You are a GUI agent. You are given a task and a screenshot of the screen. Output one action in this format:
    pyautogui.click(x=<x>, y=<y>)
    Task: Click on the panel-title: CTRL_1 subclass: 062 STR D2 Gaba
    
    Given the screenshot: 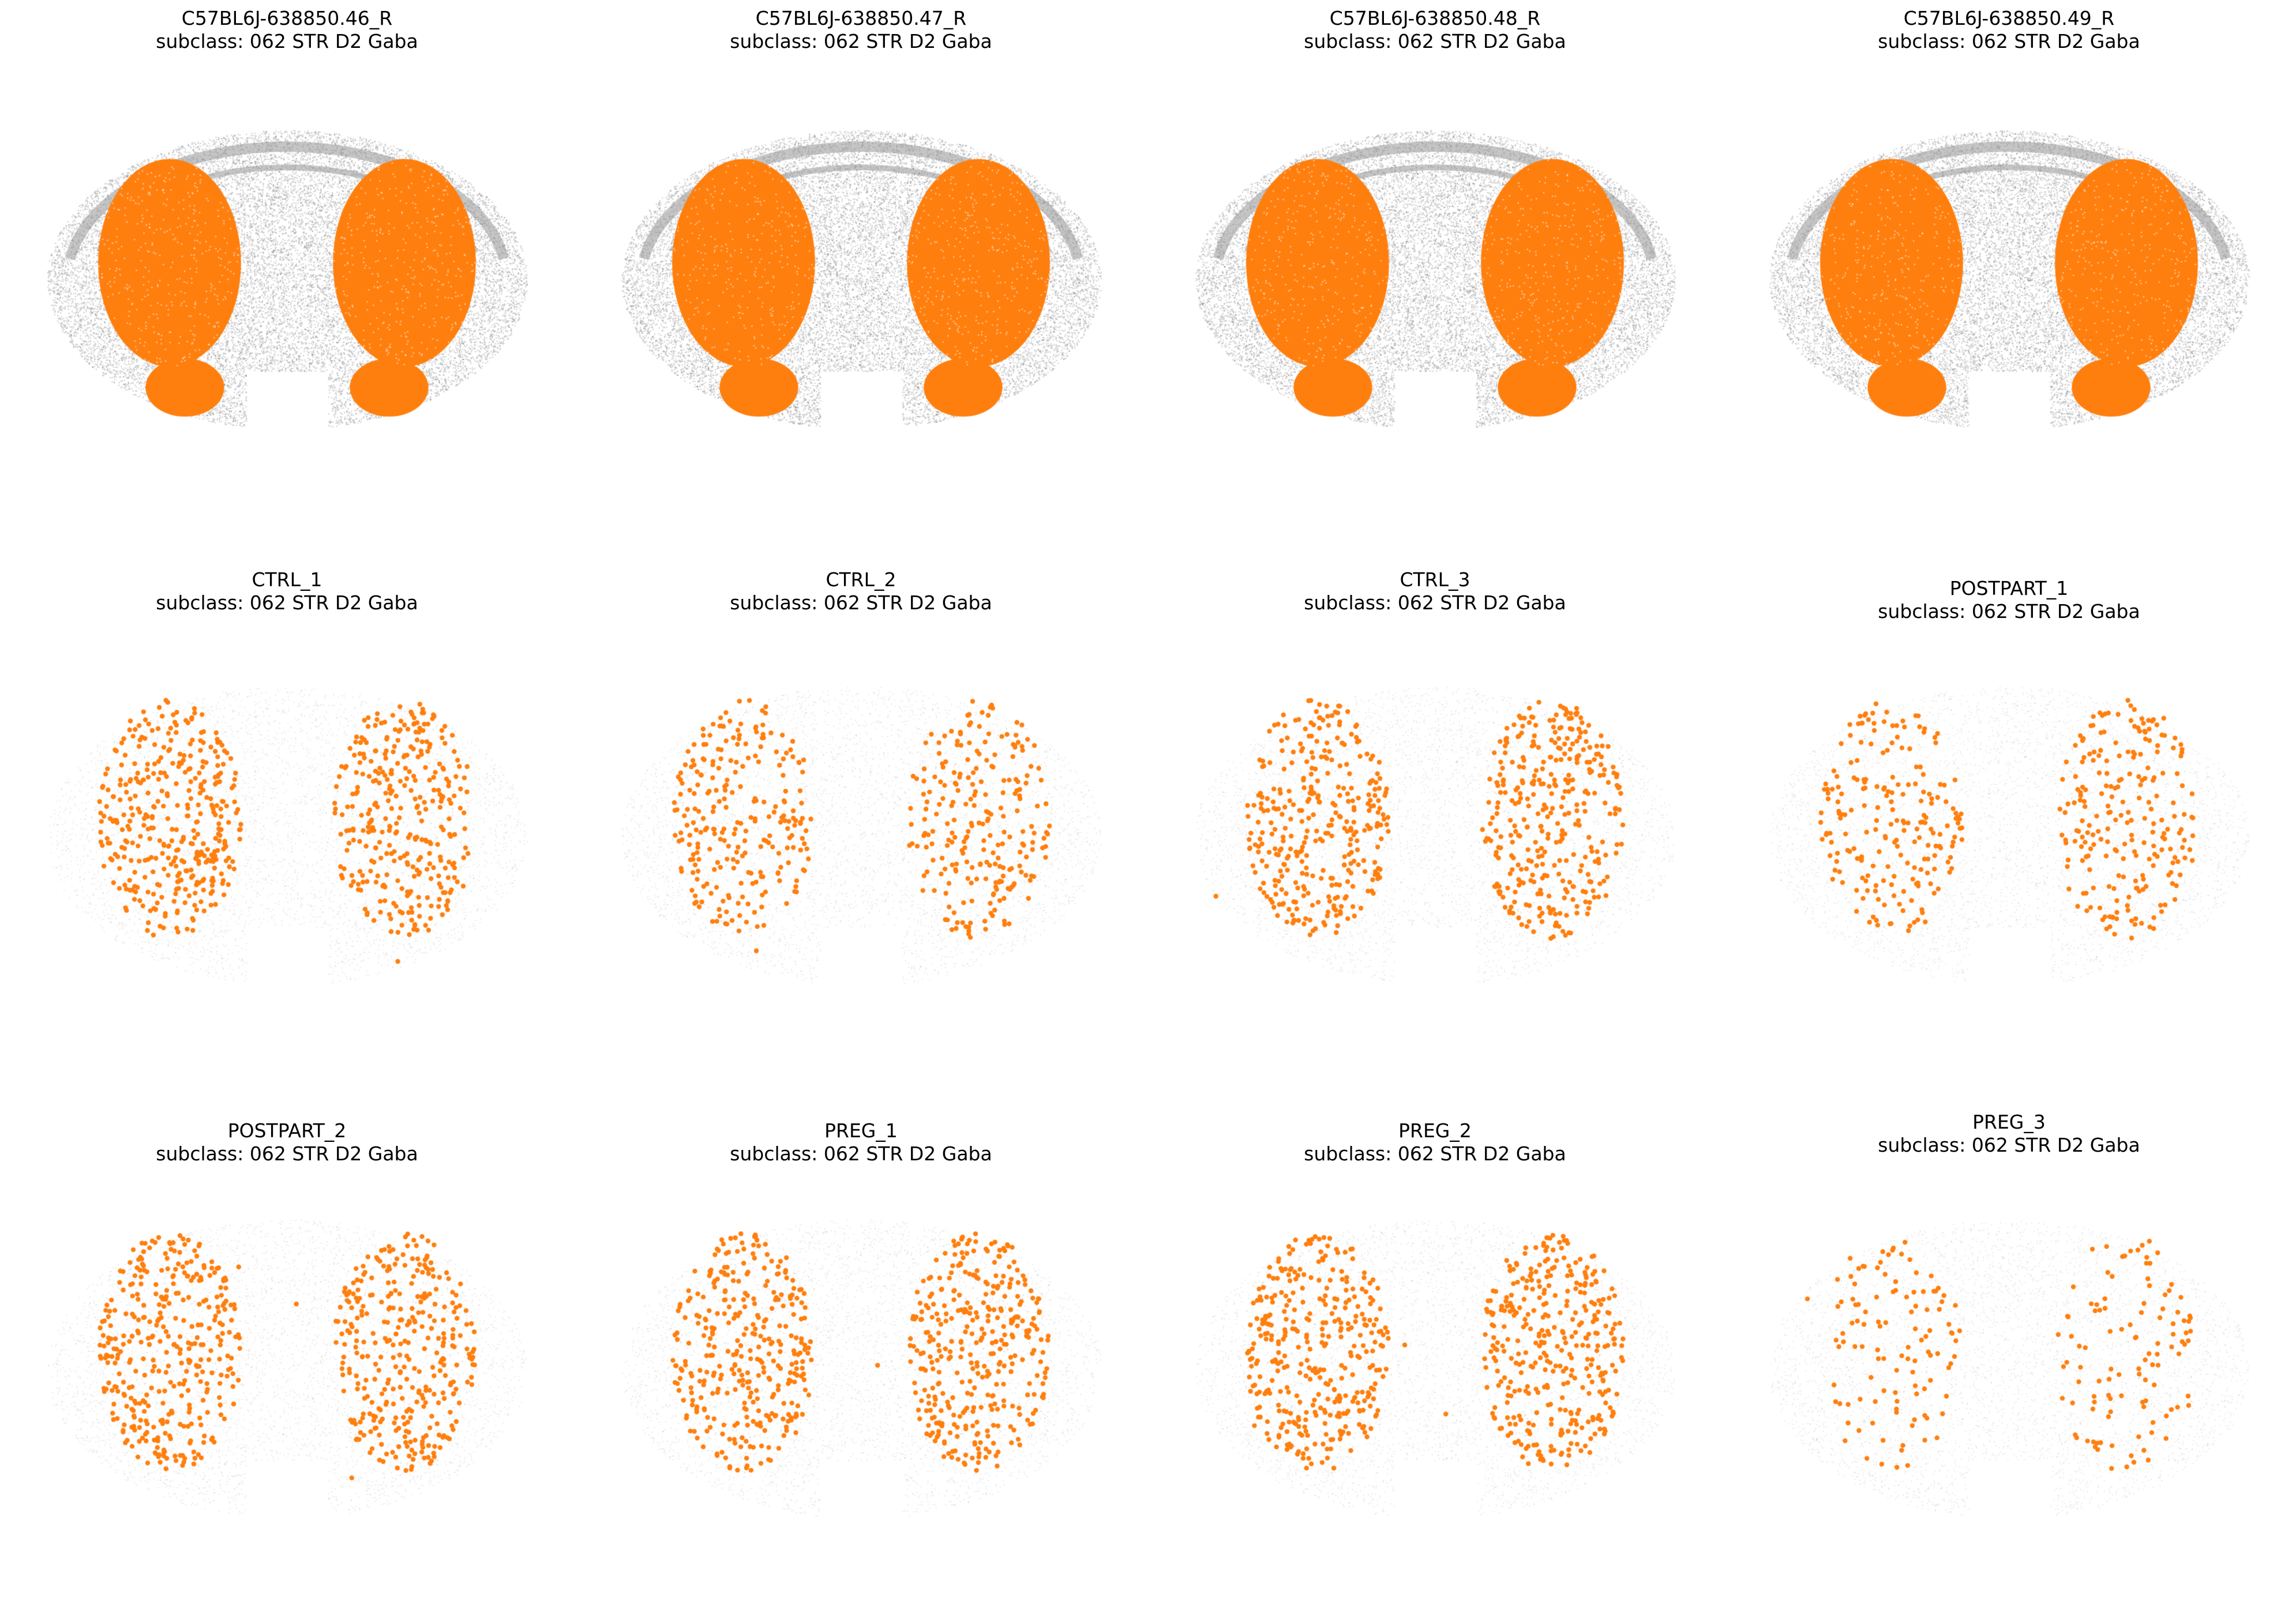 What is the action you would take?
    pyautogui.click(x=287, y=591)
    